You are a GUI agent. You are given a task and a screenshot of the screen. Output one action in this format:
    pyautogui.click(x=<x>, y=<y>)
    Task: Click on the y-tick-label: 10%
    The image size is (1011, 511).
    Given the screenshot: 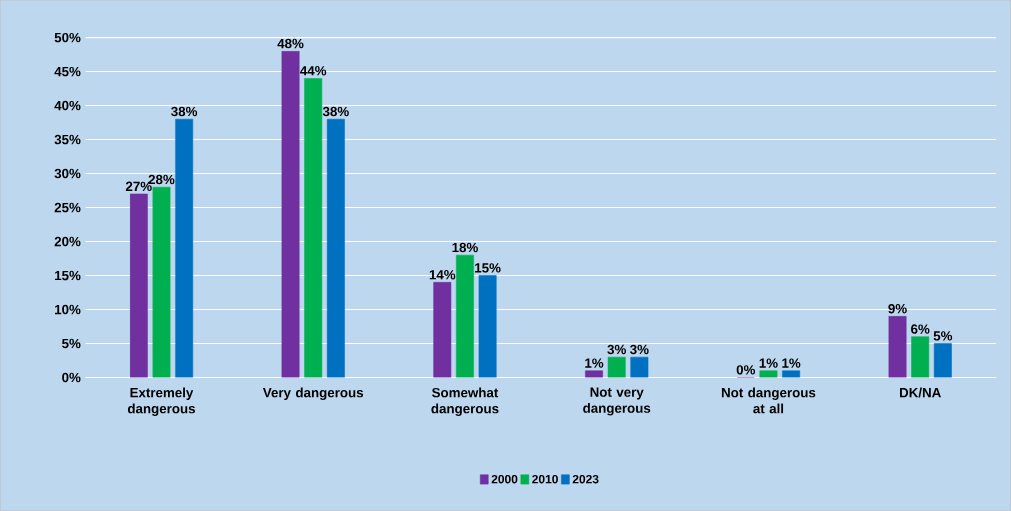 What is the action you would take?
    pyautogui.click(x=68, y=309)
    